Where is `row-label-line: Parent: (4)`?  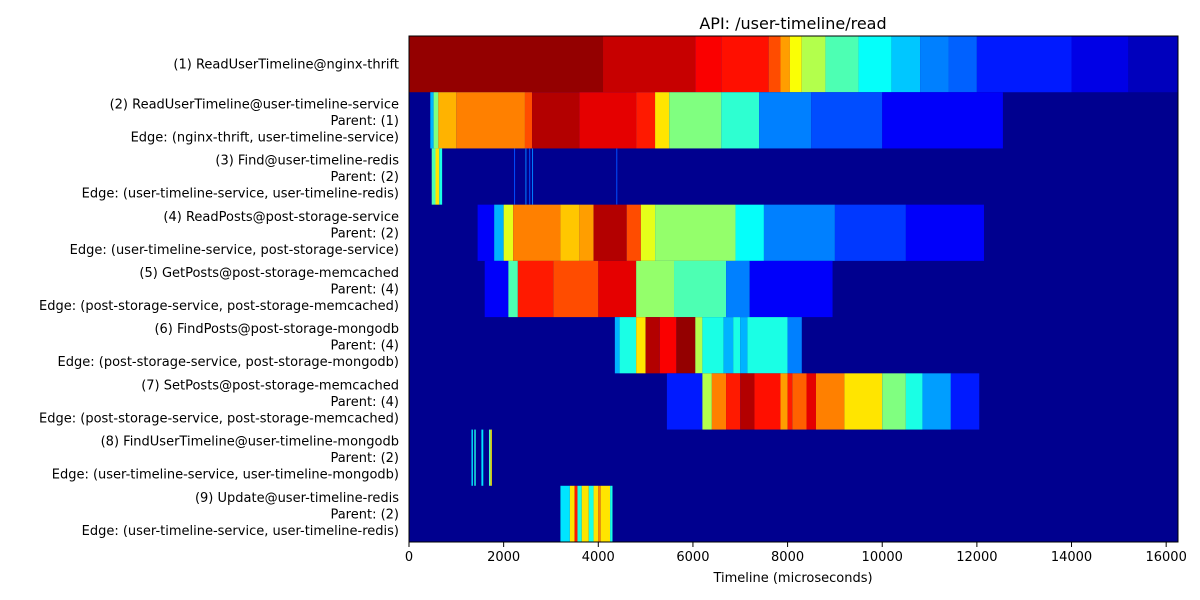 row-label-line: Parent: (4) is located at coordinates (364, 290).